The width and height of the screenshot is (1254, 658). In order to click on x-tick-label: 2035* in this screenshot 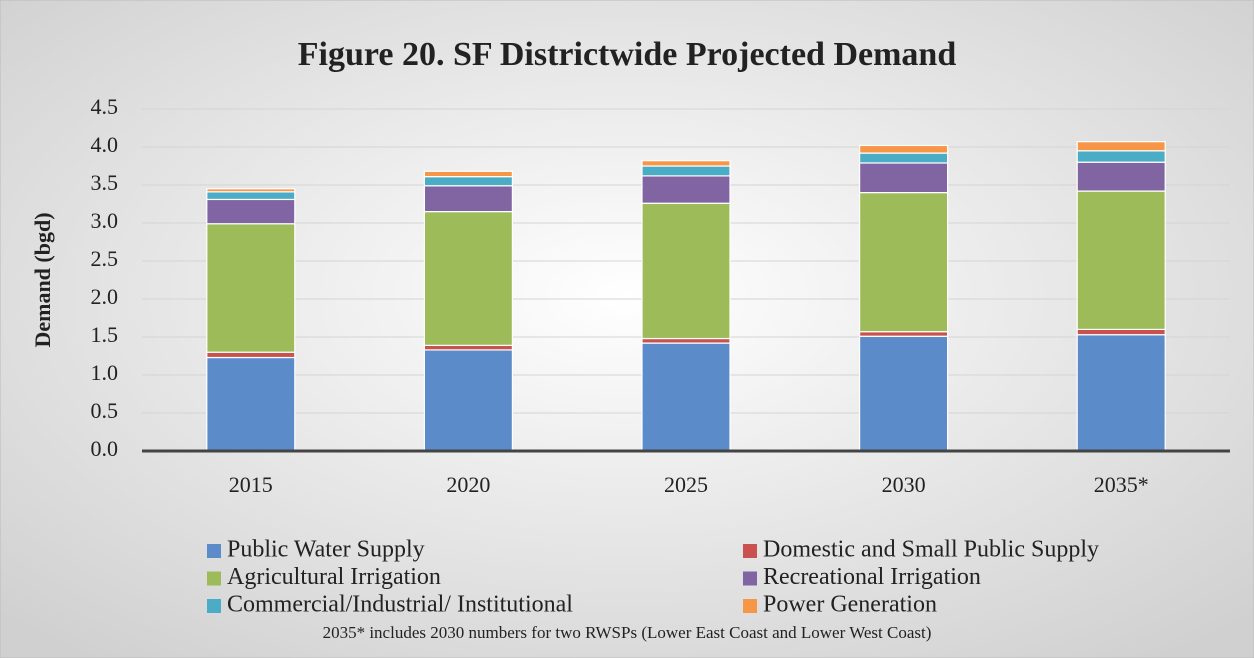, I will do `click(1121, 484)`.